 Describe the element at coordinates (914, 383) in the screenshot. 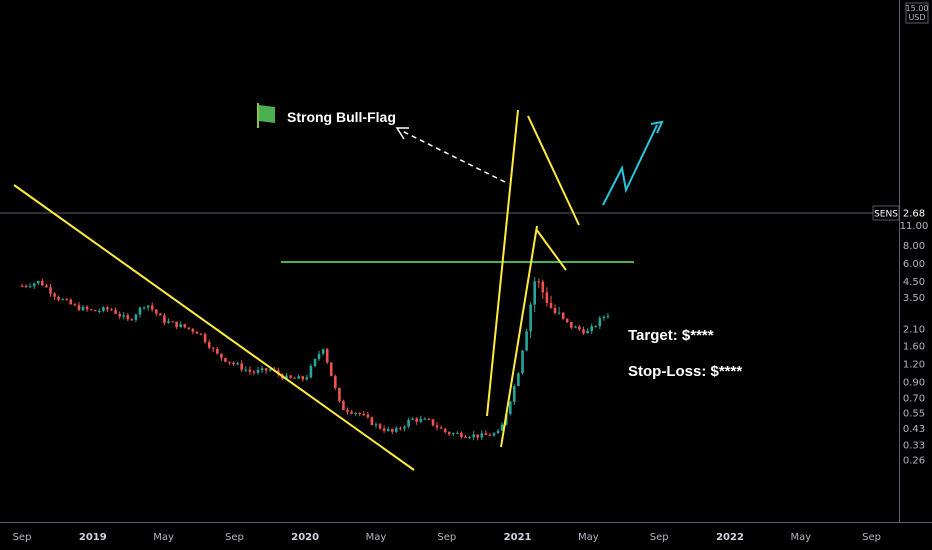

I see `price-tick-label: 0.90` at that location.